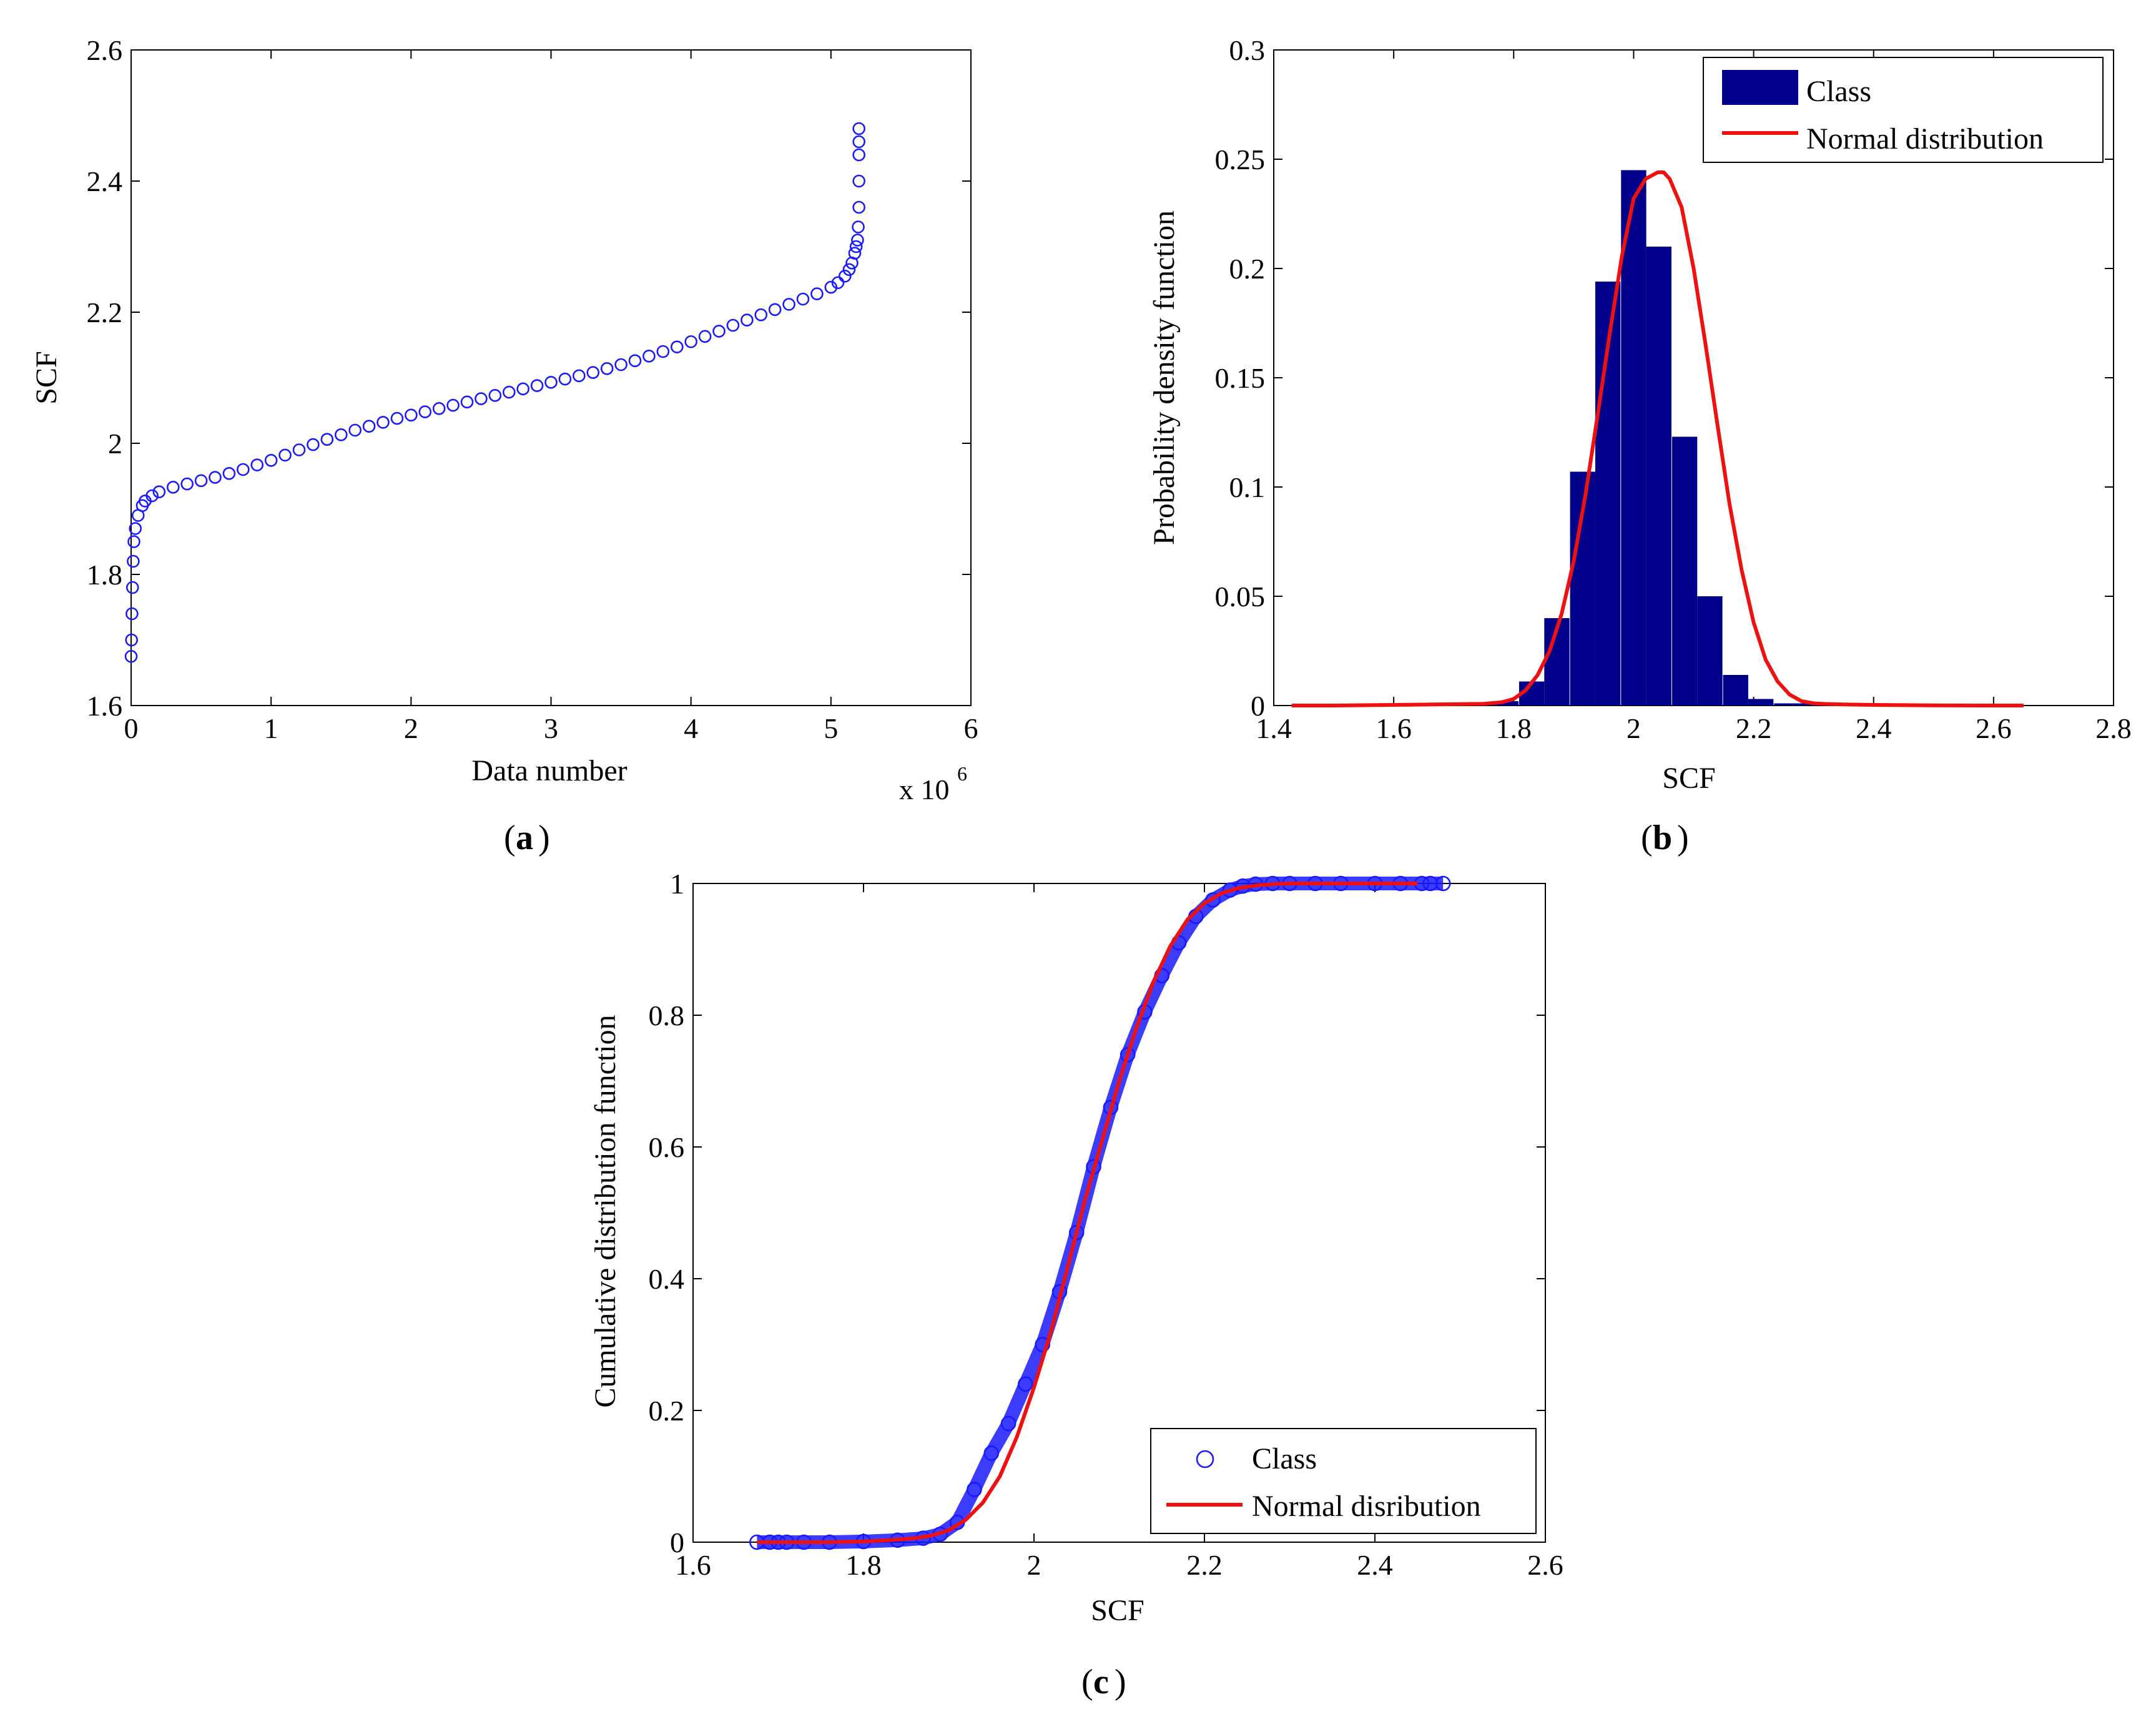  I want to click on x-tick-label: 6, so click(971, 728).